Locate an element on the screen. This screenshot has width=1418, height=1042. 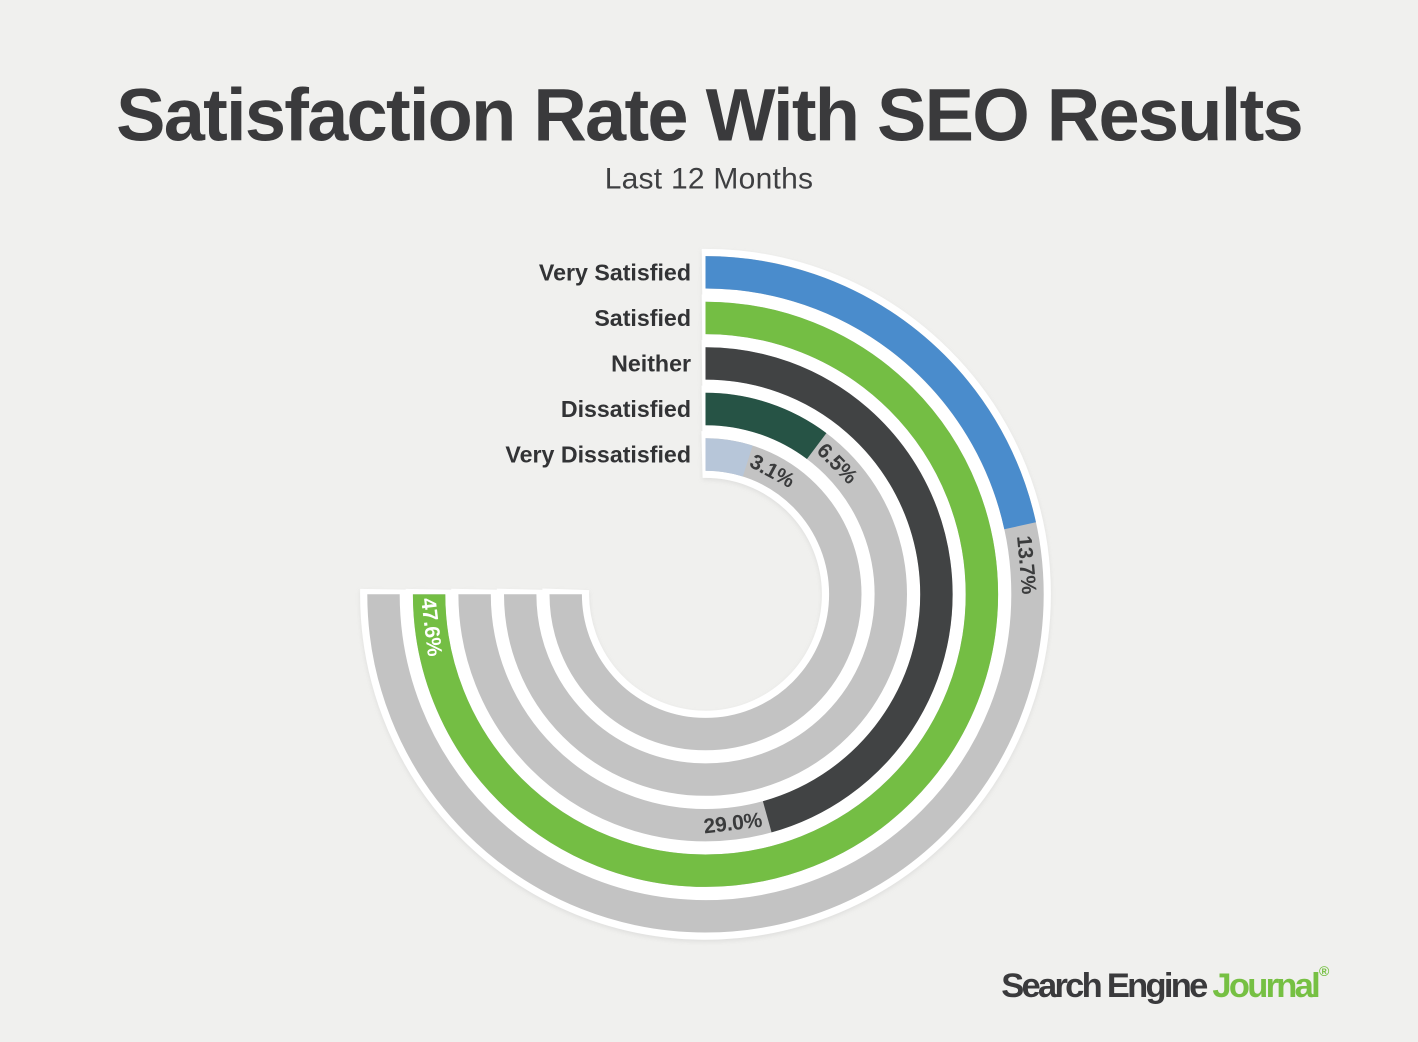
svg-text: Last 12 Months is located at coordinates (709, 178).